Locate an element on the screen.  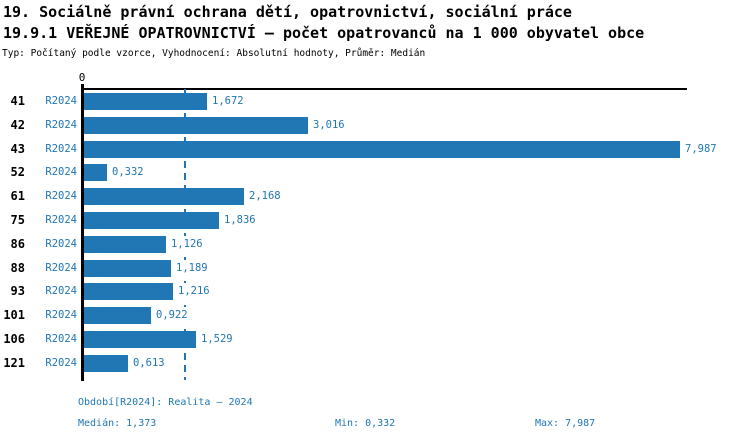
category-label: 121 is located at coordinates (14, 363).